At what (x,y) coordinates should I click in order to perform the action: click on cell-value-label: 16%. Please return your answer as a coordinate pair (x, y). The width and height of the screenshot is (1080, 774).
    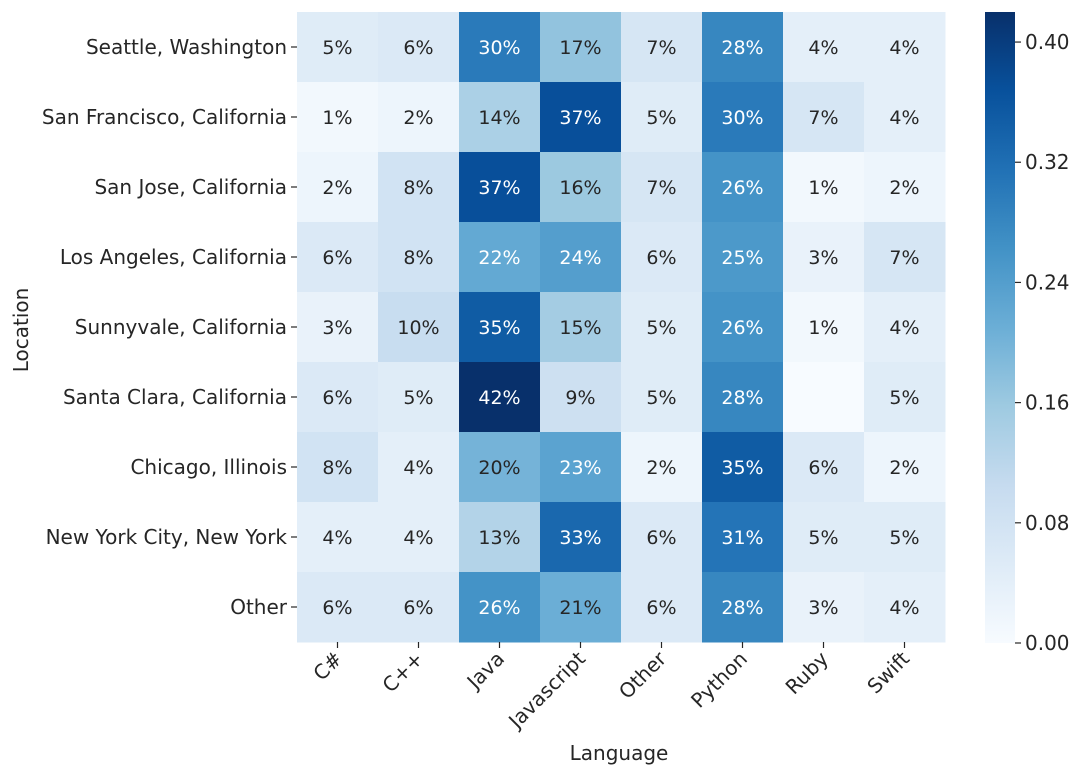
    Looking at the image, I should click on (580, 188).